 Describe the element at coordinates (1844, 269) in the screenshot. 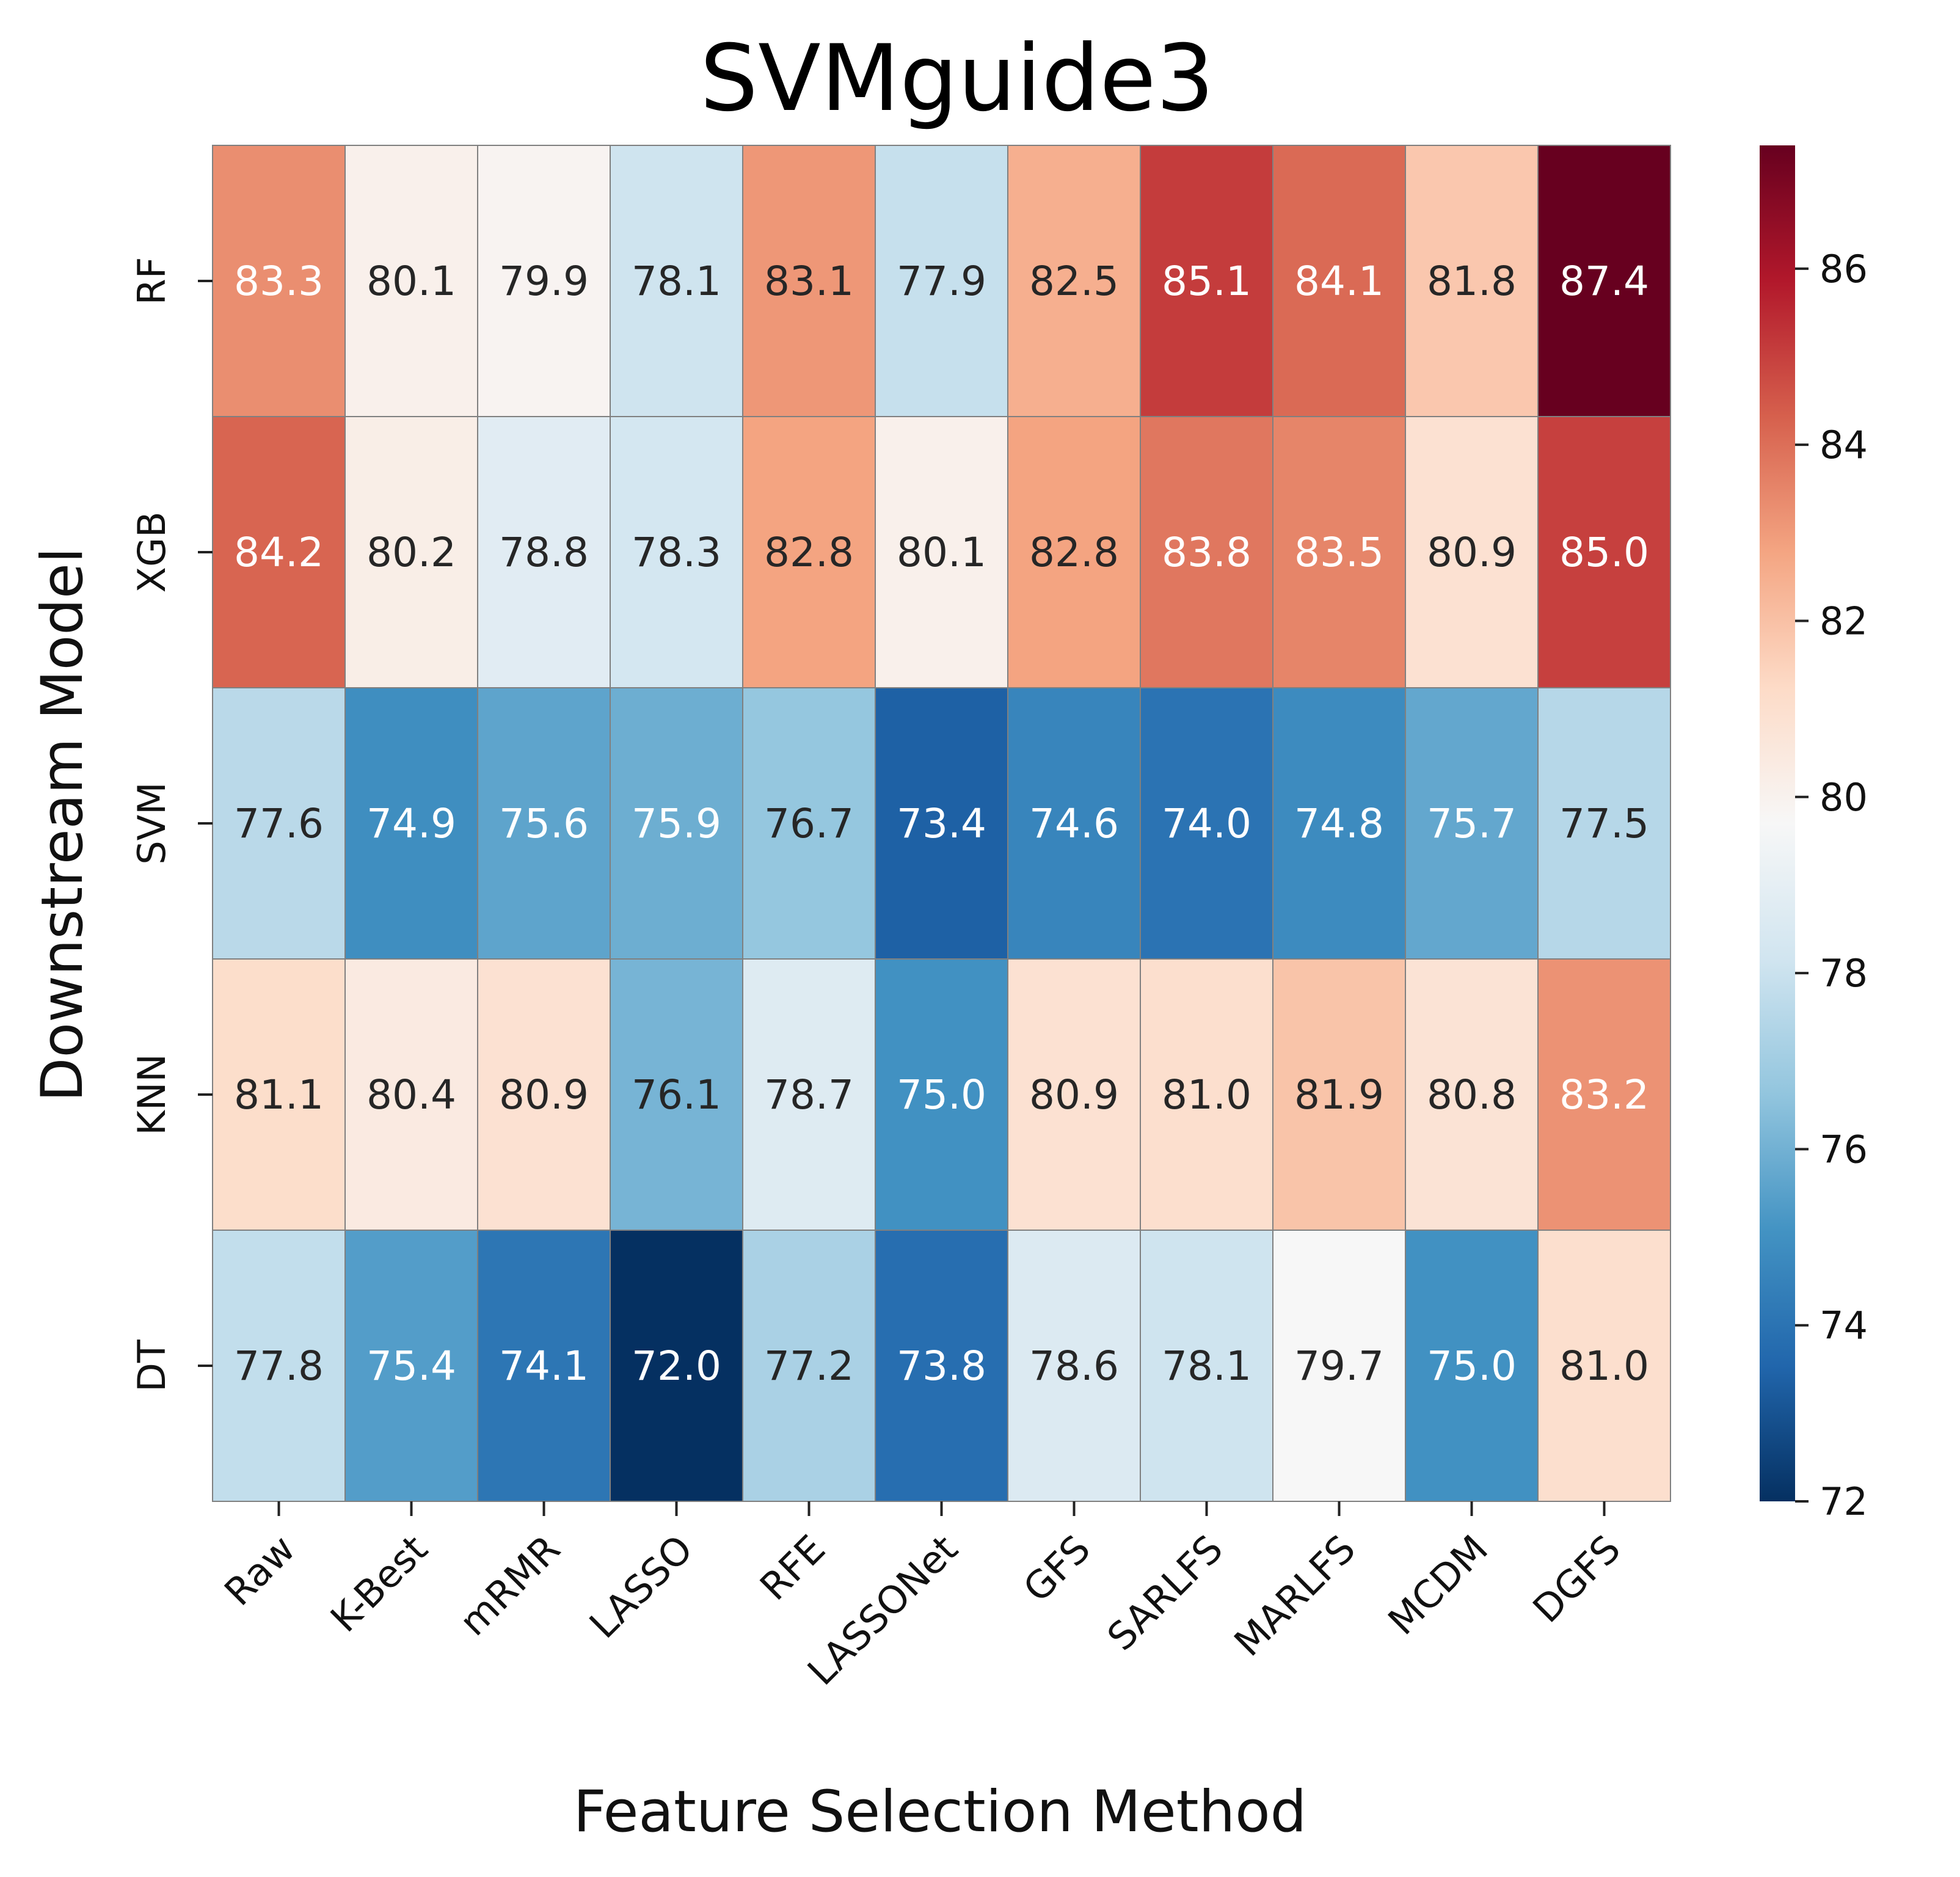

I see `colorbar-tick-label: 86` at that location.